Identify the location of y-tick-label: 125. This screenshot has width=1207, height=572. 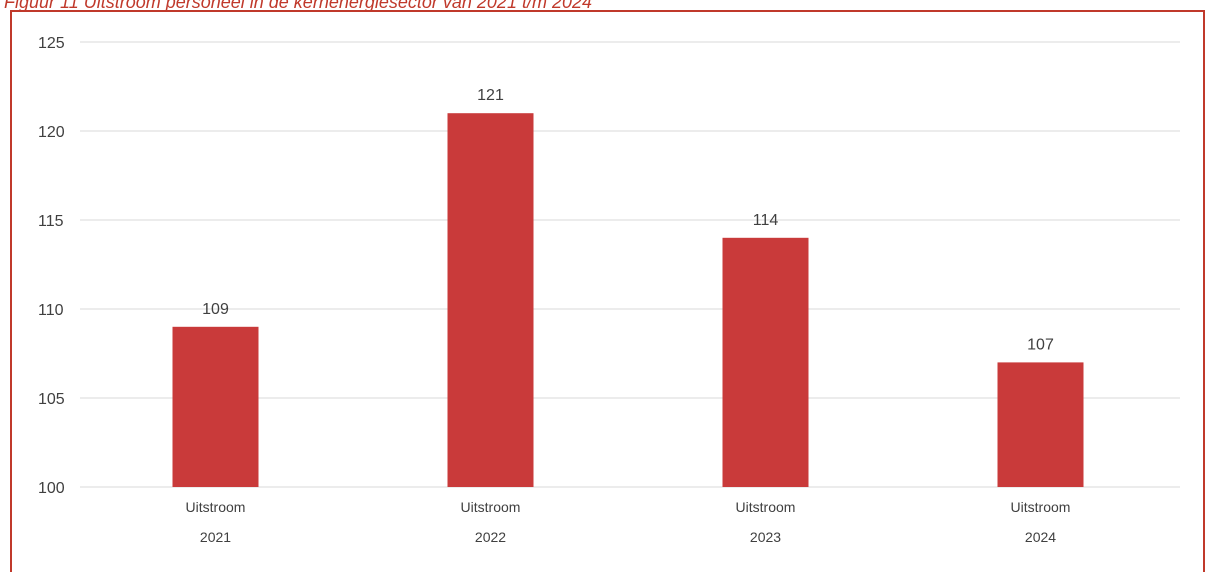
(51, 43).